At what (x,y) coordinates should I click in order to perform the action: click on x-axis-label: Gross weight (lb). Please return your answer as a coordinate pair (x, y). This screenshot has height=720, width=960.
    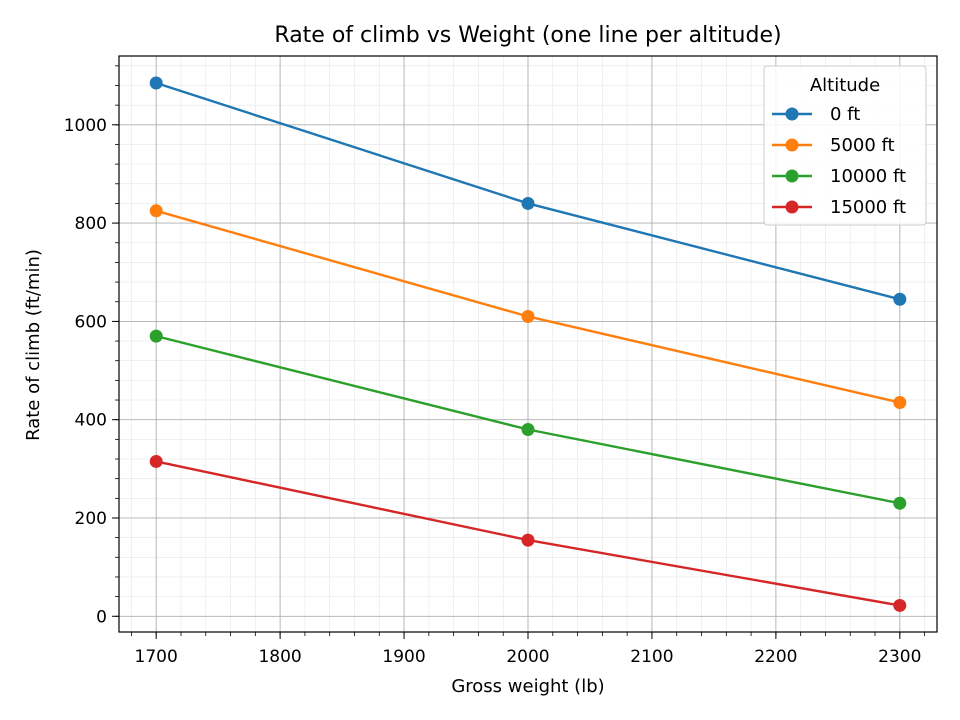
    Looking at the image, I should click on (527, 686).